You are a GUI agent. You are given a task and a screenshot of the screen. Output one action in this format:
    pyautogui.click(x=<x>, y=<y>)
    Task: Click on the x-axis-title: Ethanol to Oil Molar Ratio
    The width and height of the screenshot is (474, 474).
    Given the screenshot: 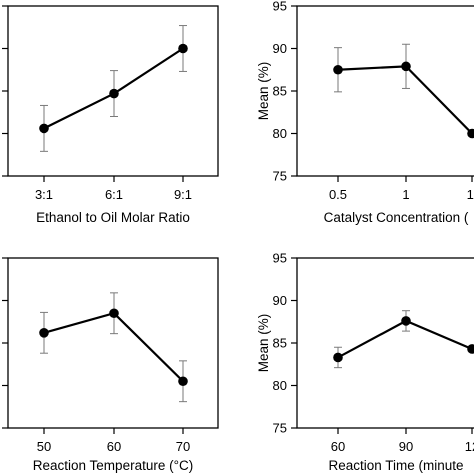 What is the action you would take?
    pyautogui.click(x=113, y=217)
    